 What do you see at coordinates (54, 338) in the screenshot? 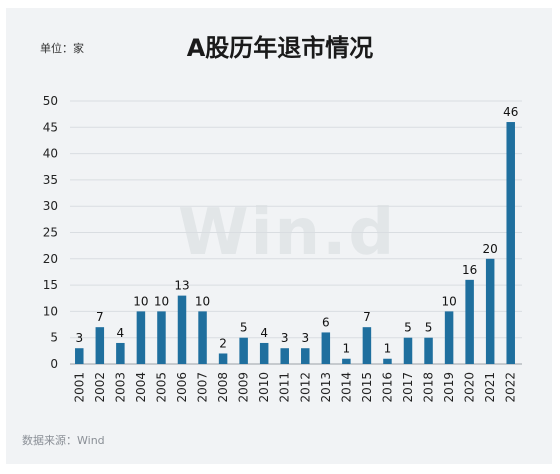
I see `y-tick-label: 5` at bounding box center [54, 338].